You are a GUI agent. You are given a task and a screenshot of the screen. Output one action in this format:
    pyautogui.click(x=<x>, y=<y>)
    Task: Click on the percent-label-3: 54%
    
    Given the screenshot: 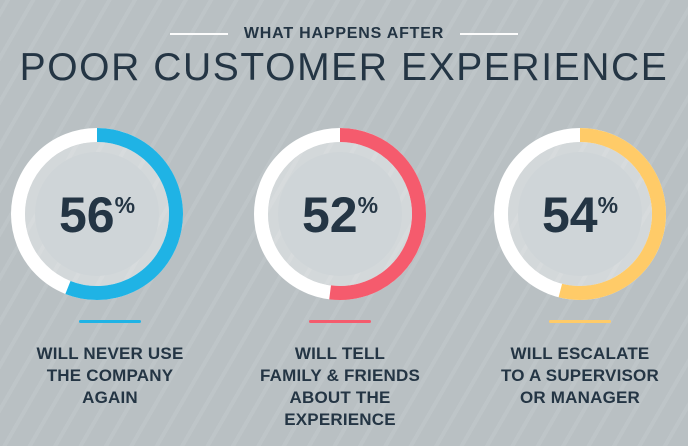 What is the action you would take?
    pyautogui.click(x=580, y=215)
    